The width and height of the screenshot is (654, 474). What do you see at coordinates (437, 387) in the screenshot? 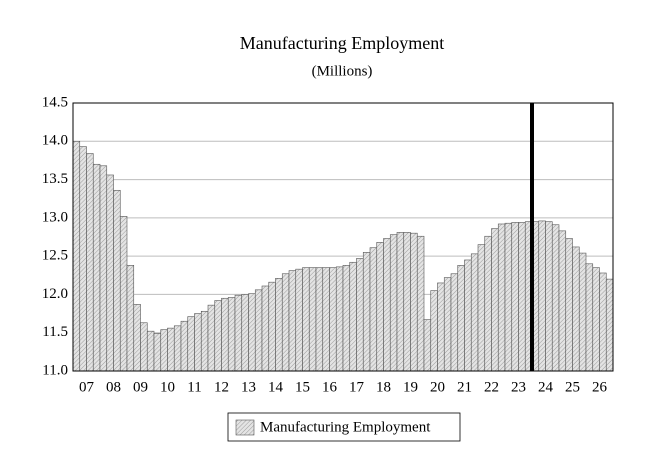
I see `x-tick-label: 20` at bounding box center [437, 387].